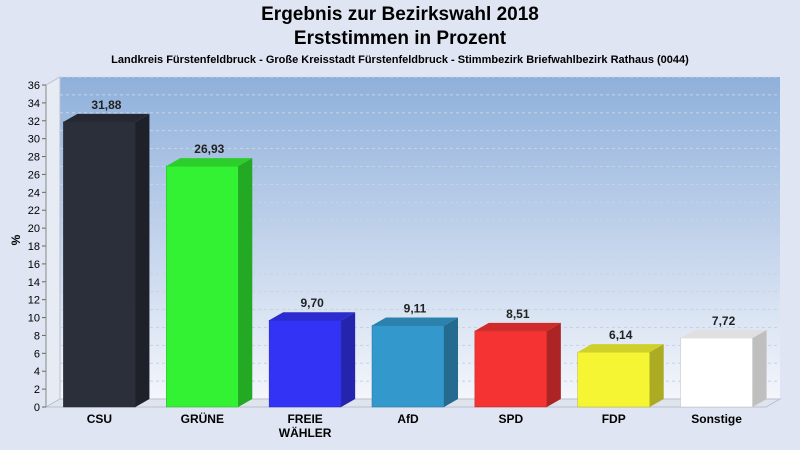 The image size is (800, 450). What do you see at coordinates (34, 211) in the screenshot?
I see `y-tick-label: 22` at bounding box center [34, 211].